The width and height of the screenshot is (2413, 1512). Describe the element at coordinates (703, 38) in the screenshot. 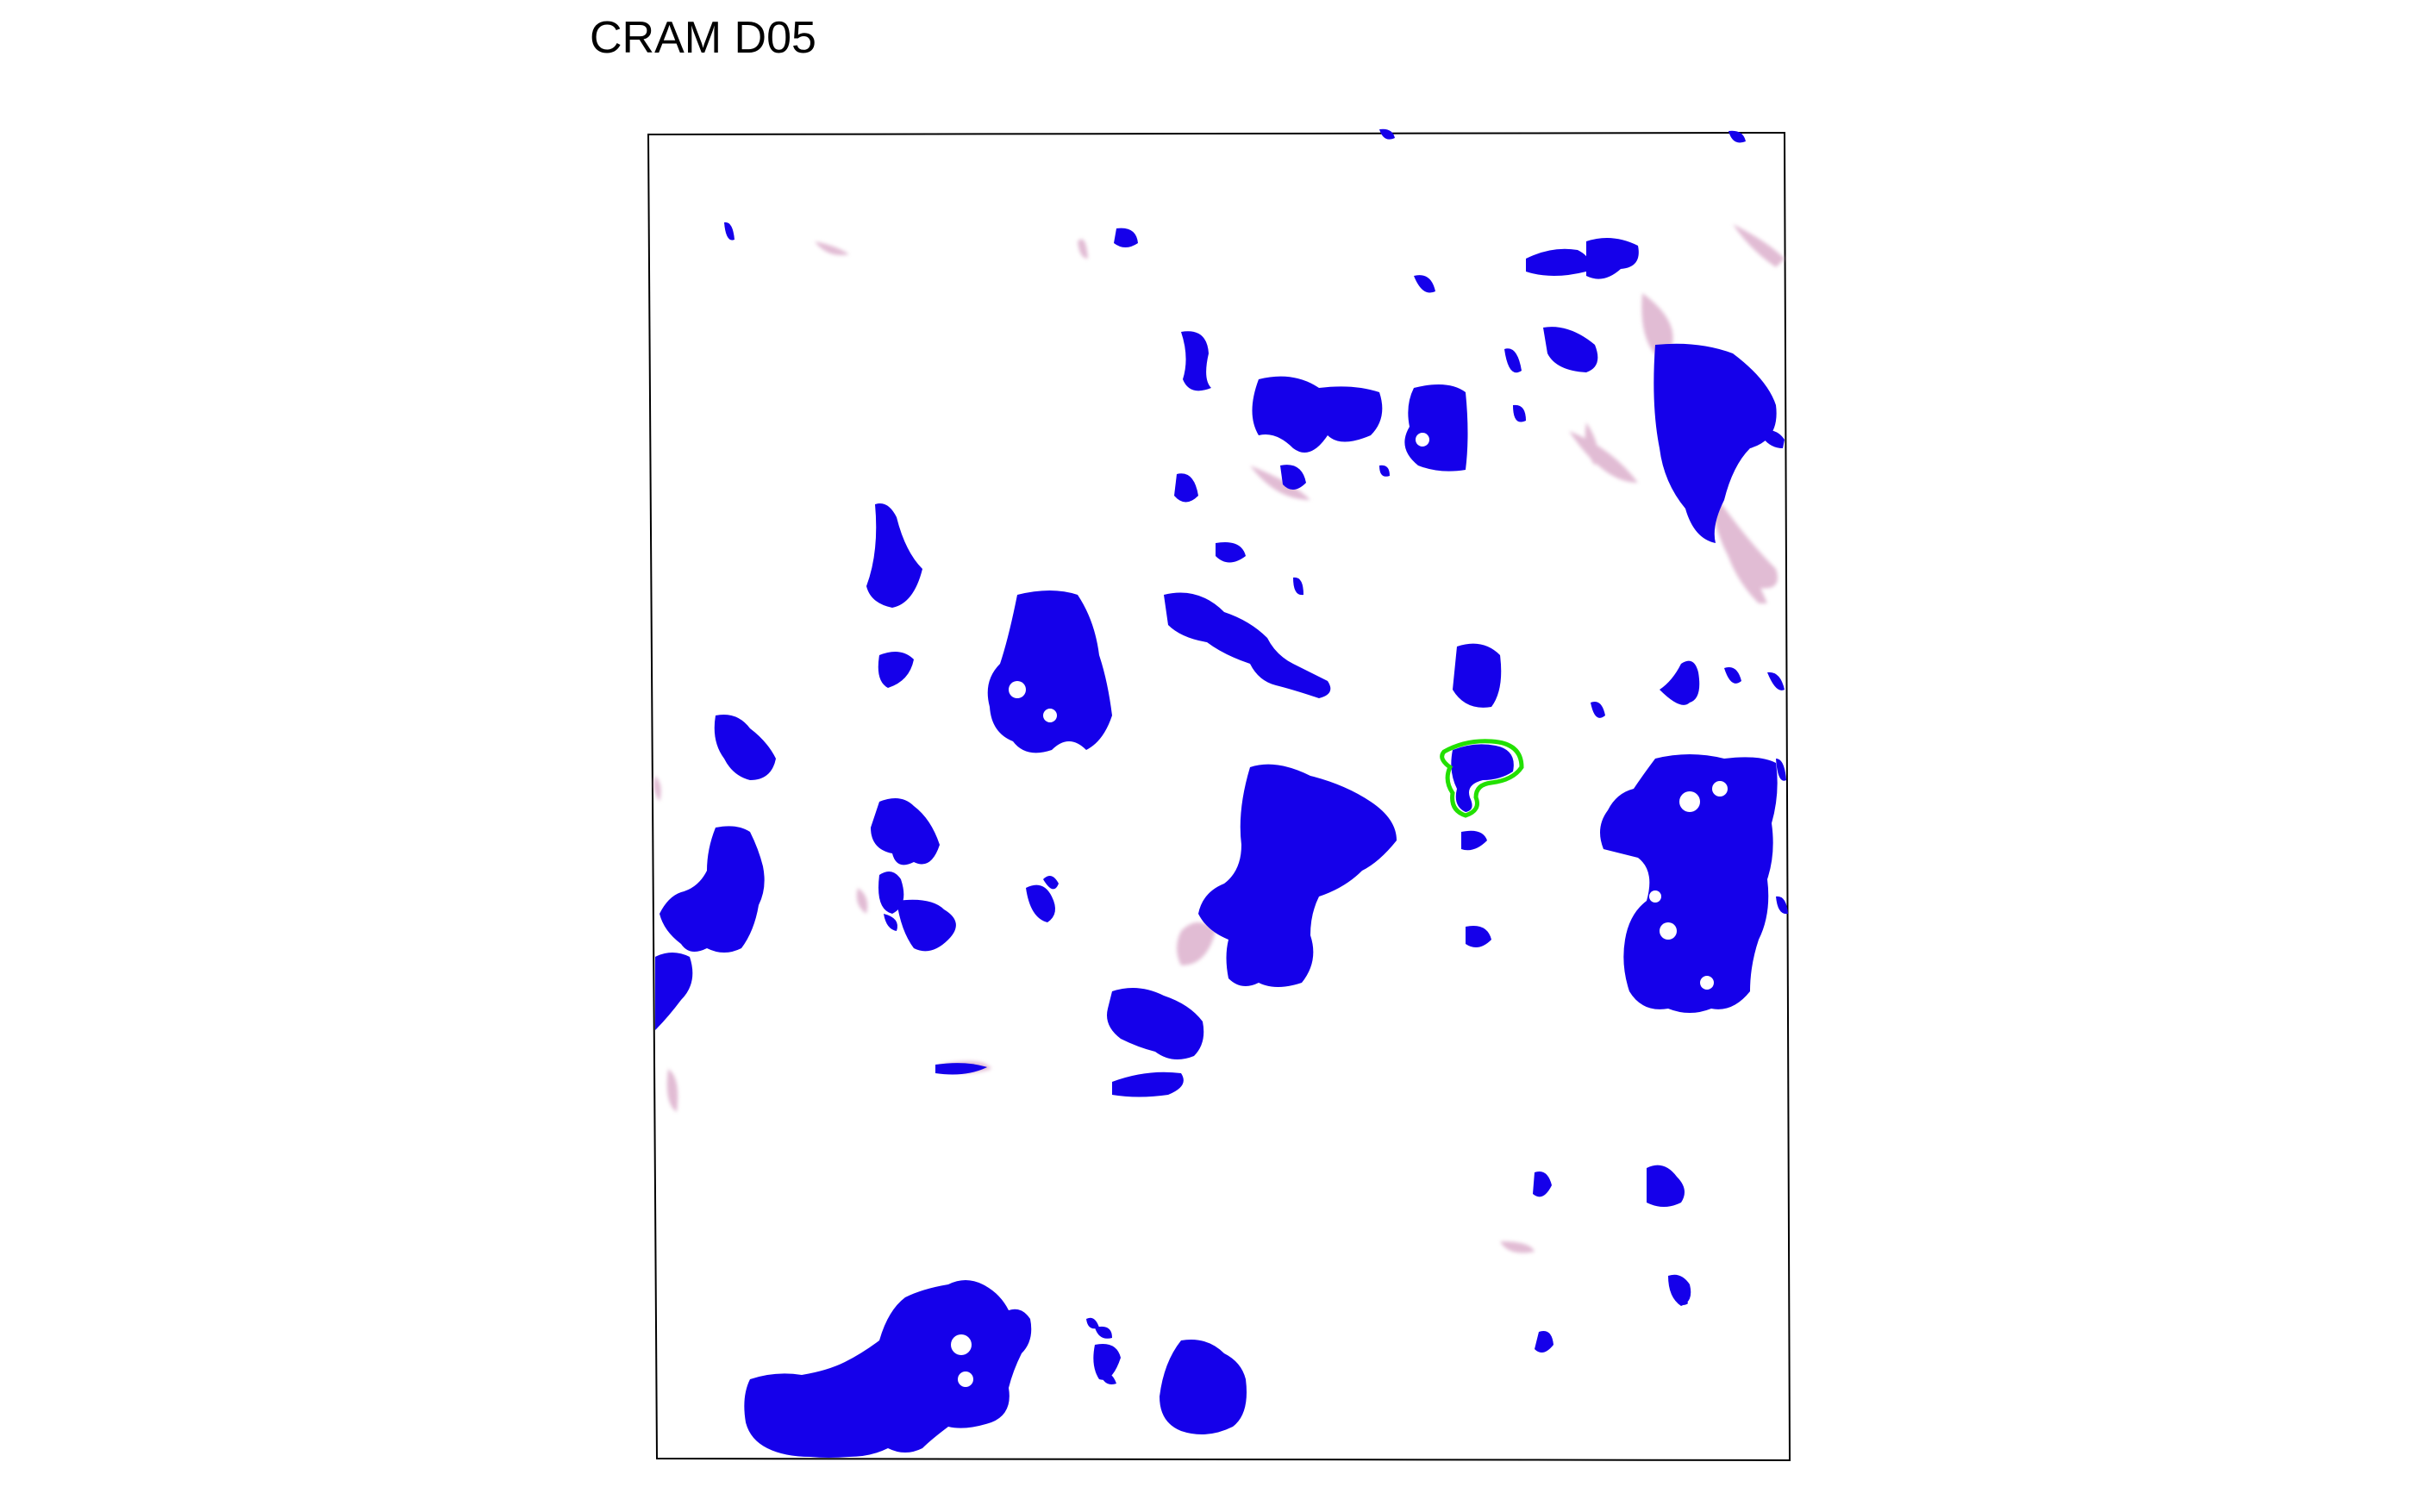

I see `plot-title: CRAM D05` at that location.